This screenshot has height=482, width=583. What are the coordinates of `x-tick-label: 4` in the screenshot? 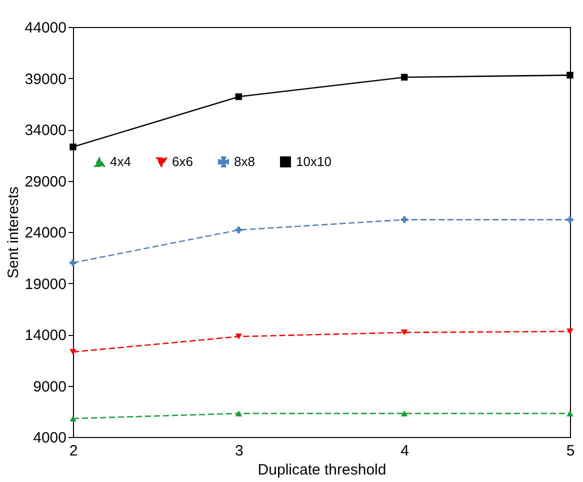 It's located at (405, 451).